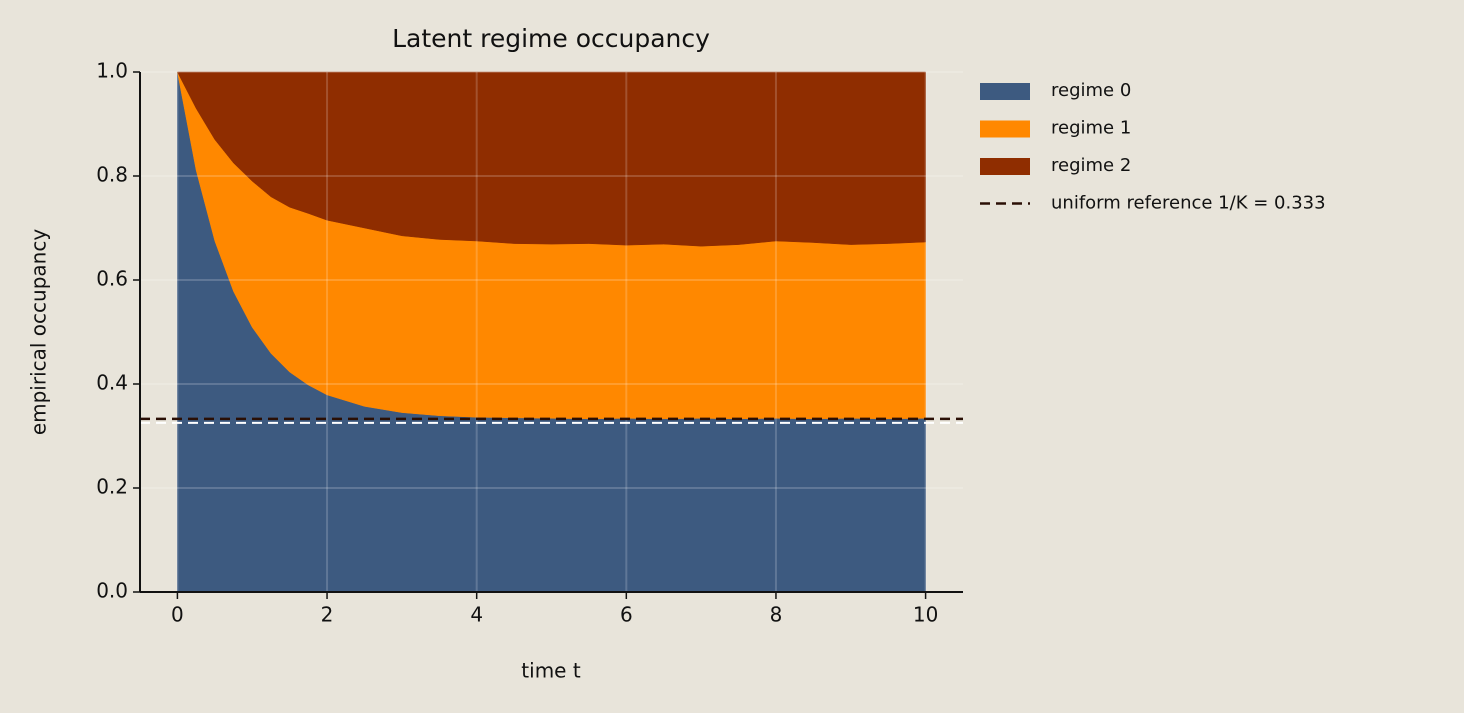 Image resolution: width=1464 pixels, height=713 pixels. What do you see at coordinates (1091, 90) in the screenshot?
I see `legend-label: regime 0` at bounding box center [1091, 90].